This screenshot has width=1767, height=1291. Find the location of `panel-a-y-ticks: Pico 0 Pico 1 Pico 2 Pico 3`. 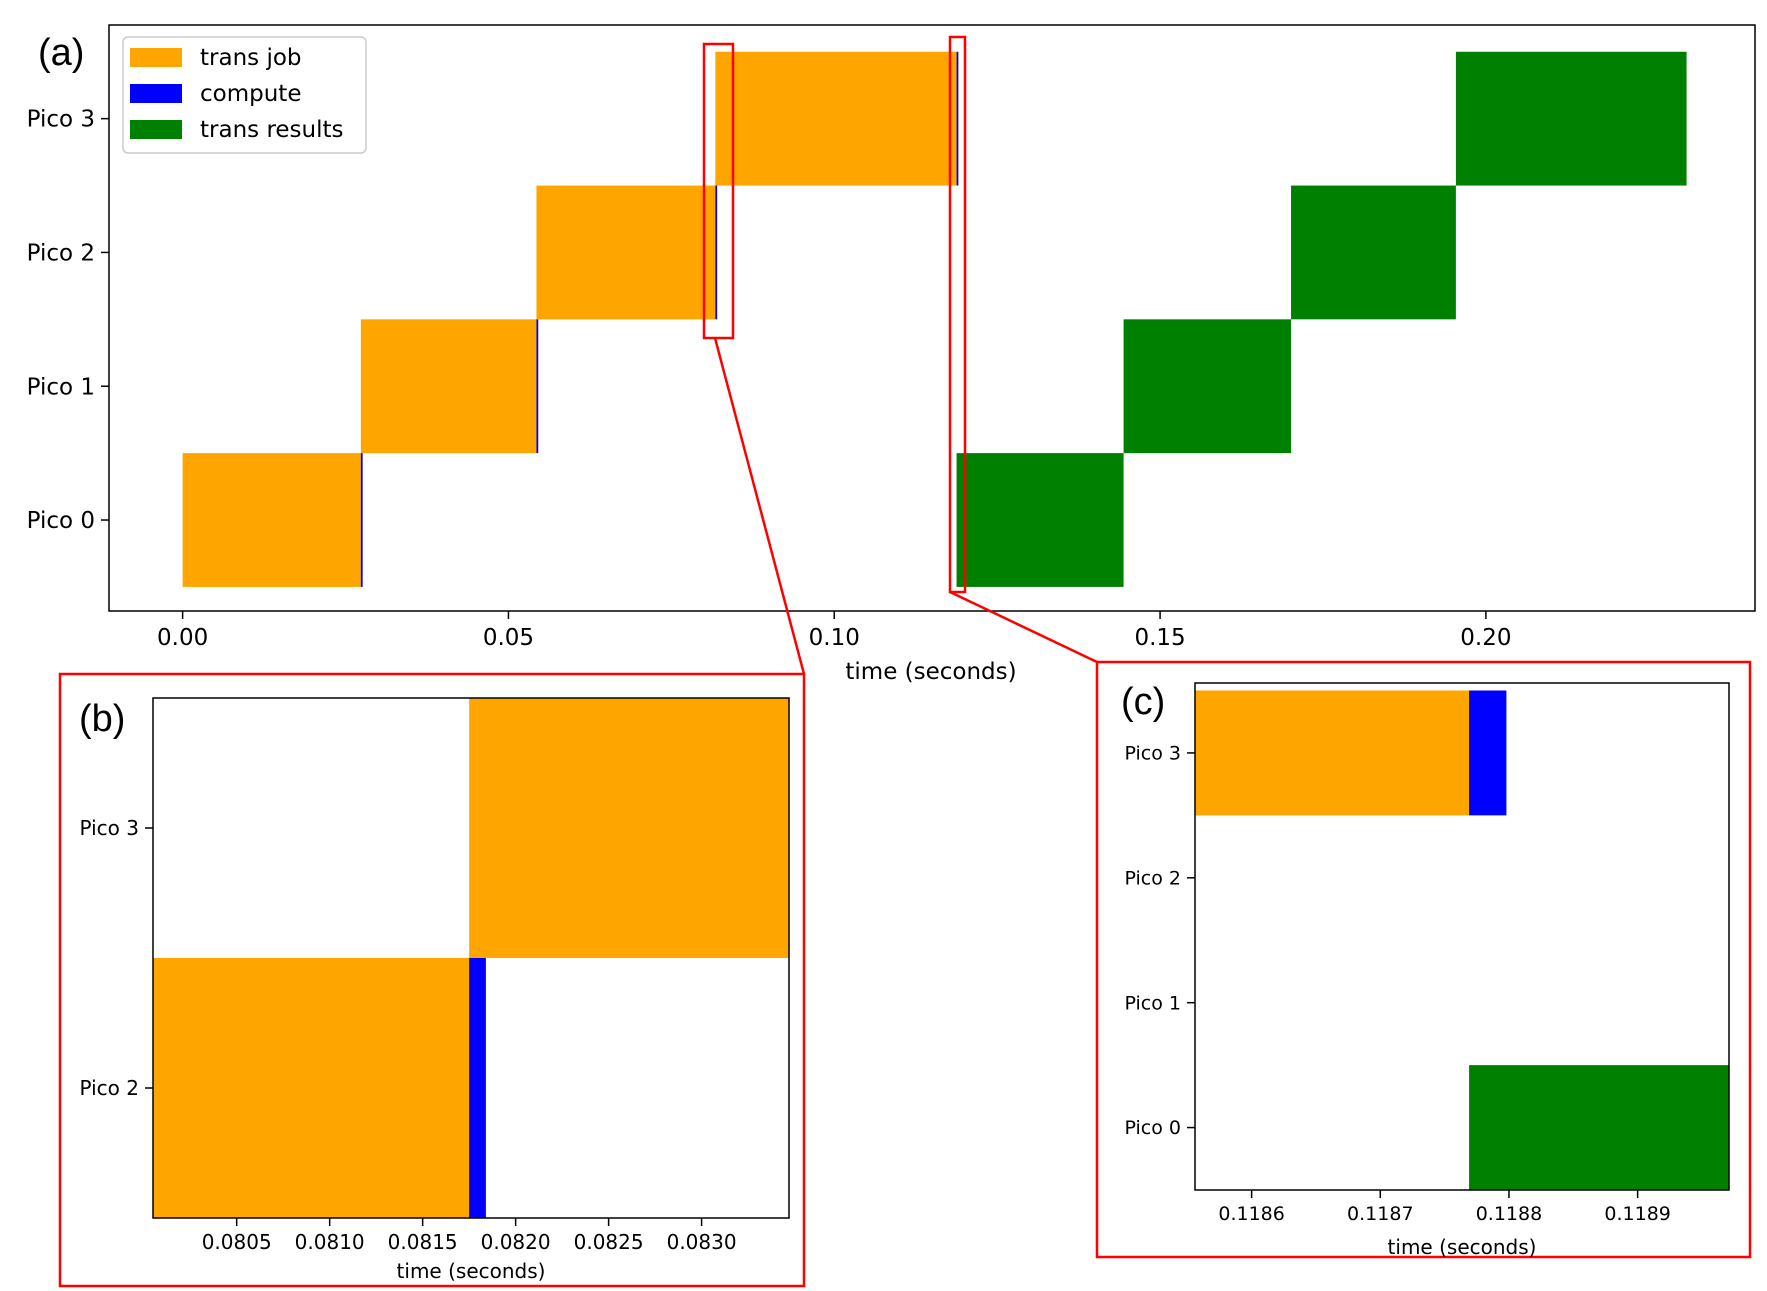

panel-a-y-ticks: Pico 0 Pico 1 Pico 2 Pico 3 is located at coordinates (68, 320).